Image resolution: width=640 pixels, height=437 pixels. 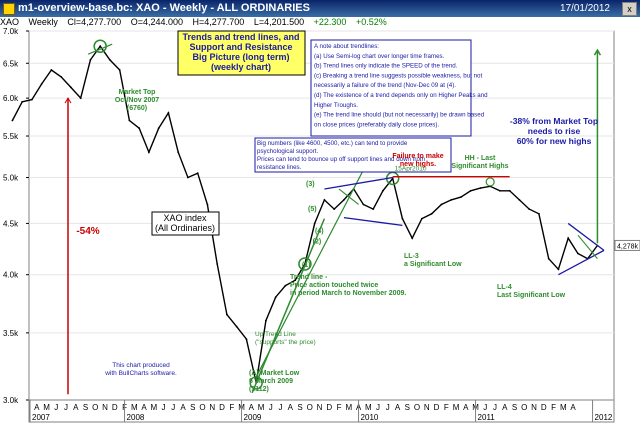 I want to click on rise-label: -38% from Market Top, so click(x=554, y=121).